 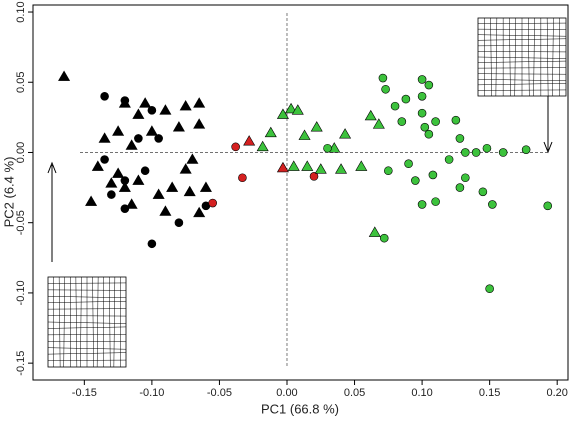 What do you see at coordinates (21, 292) in the screenshot?
I see `y-tick-label: -0.10` at bounding box center [21, 292].